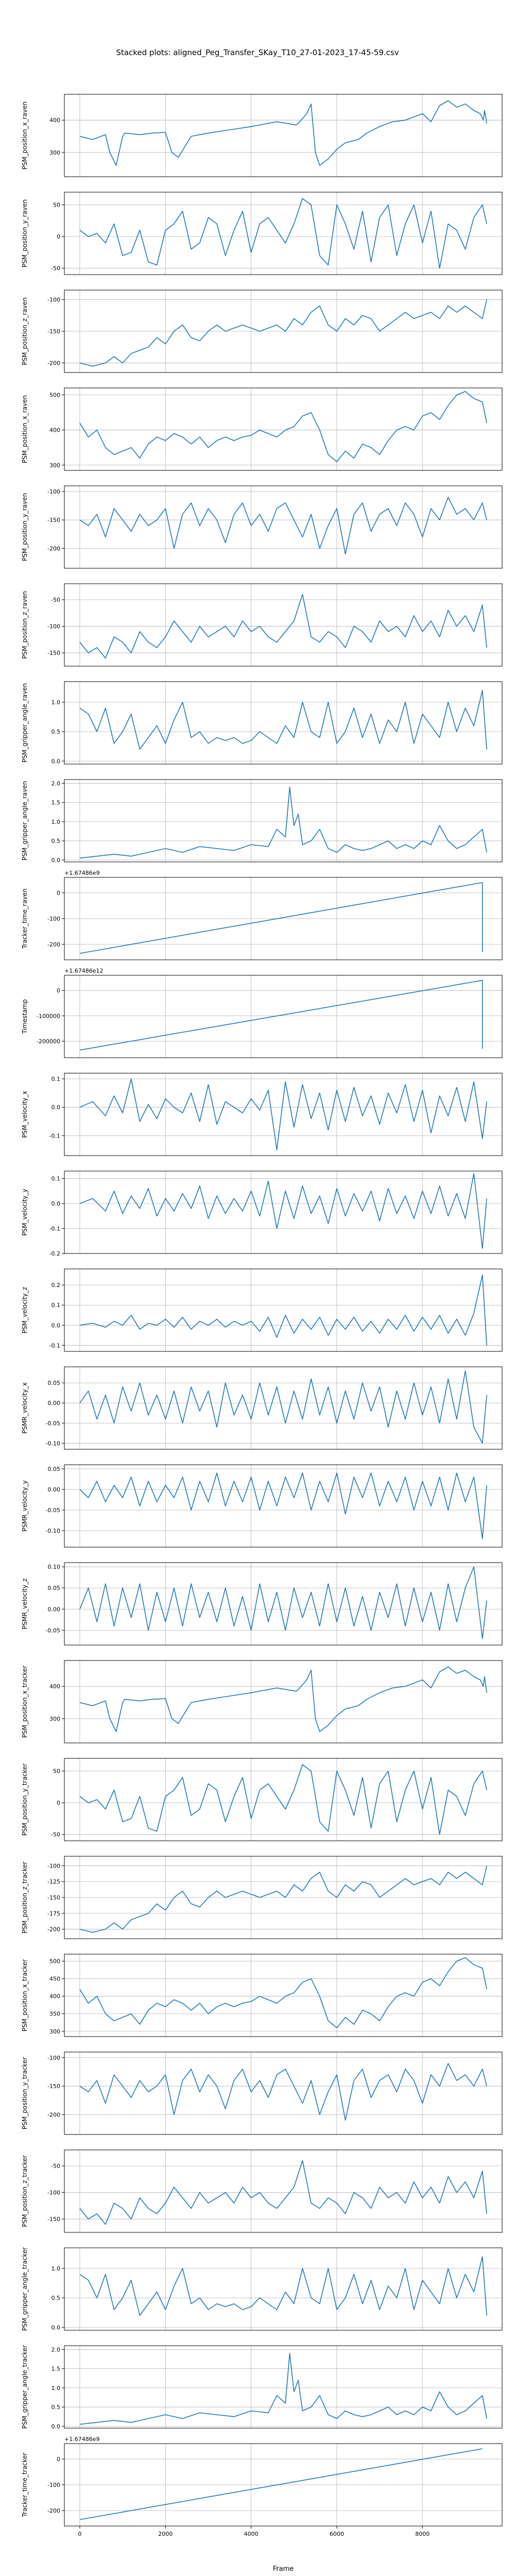 This screenshot has height=2576, width=515. What do you see at coordinates (53, 1631) in the screenshot?
I see `y-tick-label: -0.05` at bounding box center [53, 1631].